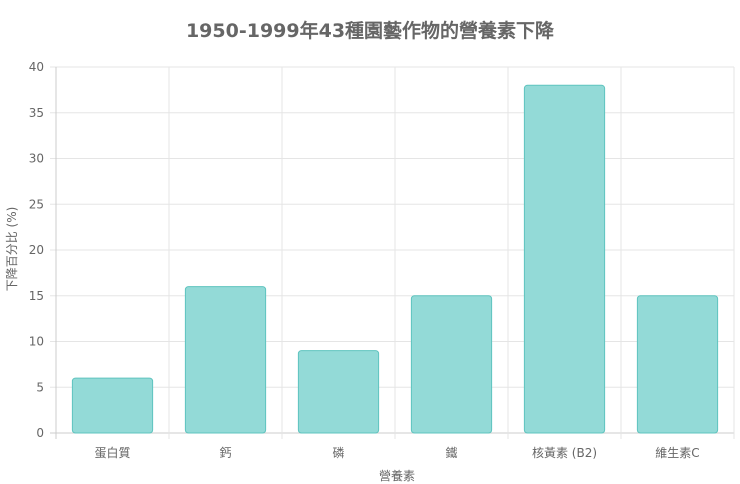  I want to click on y-tick-label: 15, so click(36, 296).